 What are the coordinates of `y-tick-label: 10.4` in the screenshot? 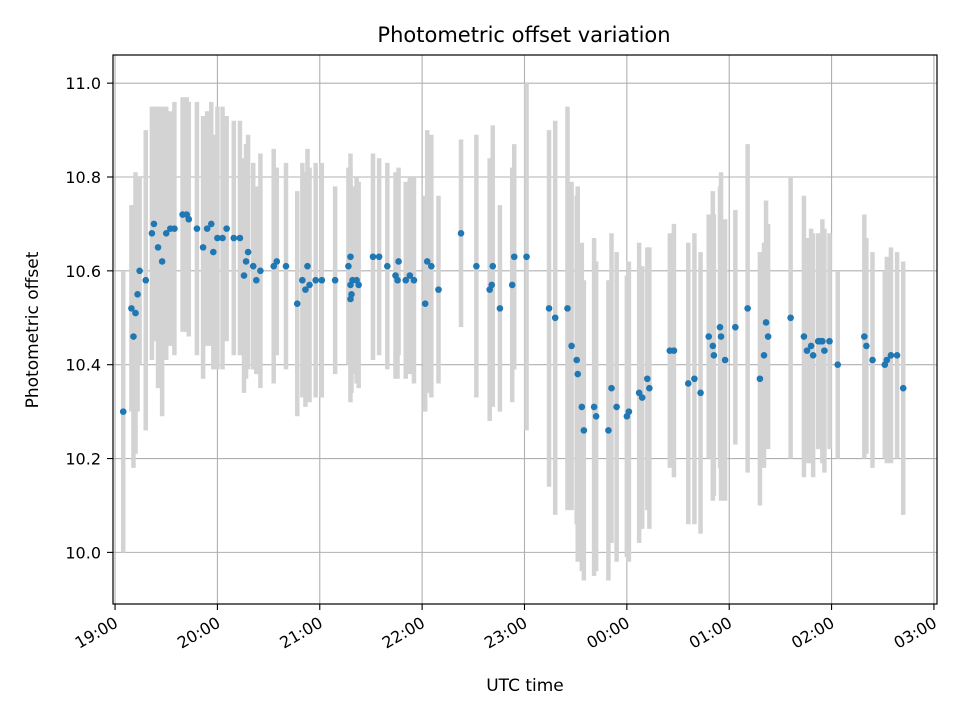 It's located at (83, 365).